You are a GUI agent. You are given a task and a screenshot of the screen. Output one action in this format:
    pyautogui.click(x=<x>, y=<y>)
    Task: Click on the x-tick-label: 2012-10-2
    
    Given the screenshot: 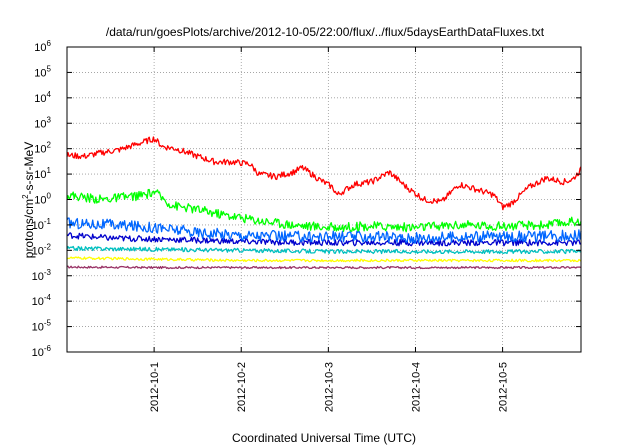 What is the action you would take?
    pyautogui.click(x=242, y=387)
    